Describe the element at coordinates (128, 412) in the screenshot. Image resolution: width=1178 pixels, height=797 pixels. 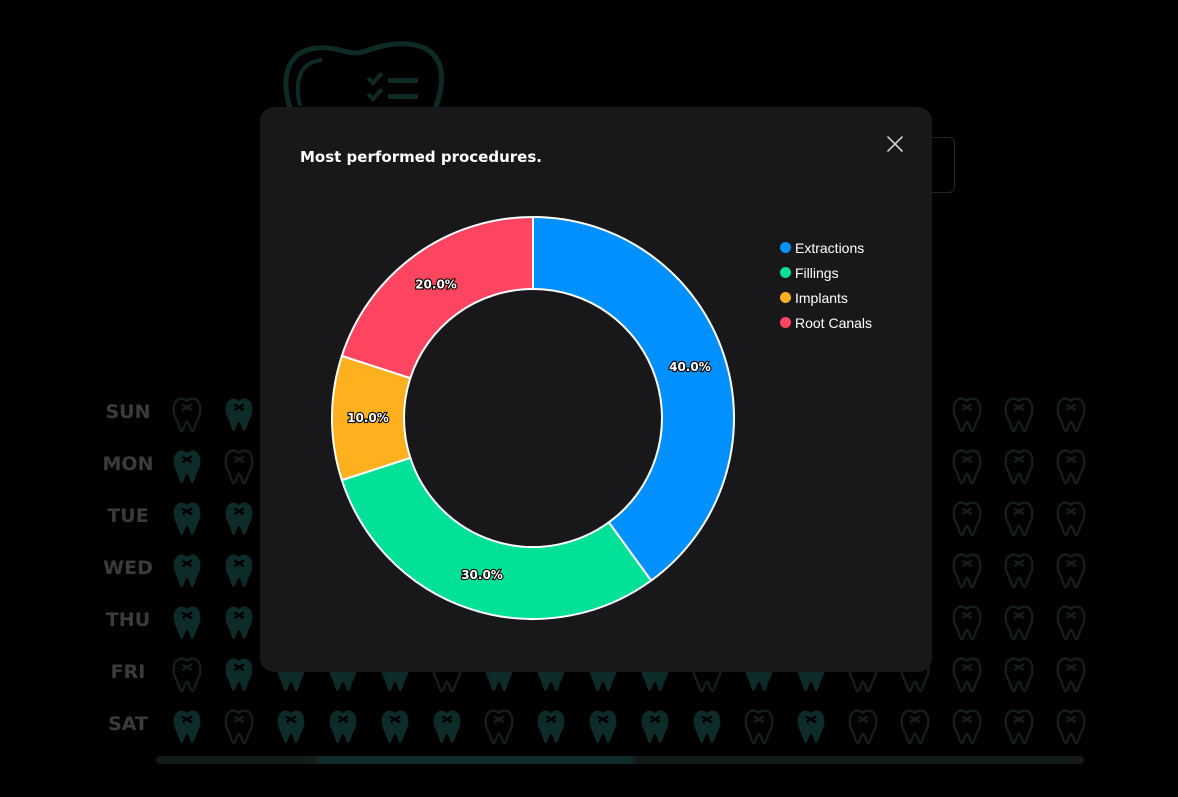
I see `weekday-label: SUN` at that location.